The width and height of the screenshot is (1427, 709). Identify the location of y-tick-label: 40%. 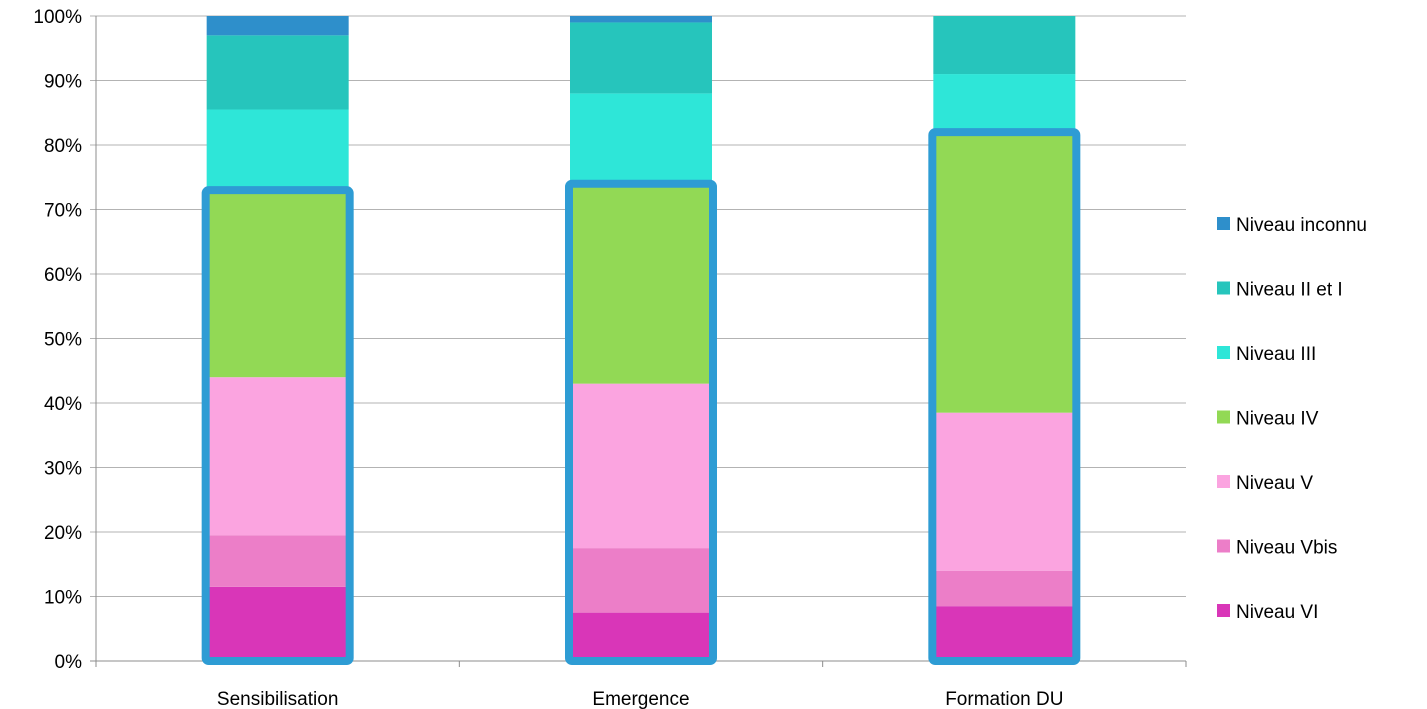
(63, 404).